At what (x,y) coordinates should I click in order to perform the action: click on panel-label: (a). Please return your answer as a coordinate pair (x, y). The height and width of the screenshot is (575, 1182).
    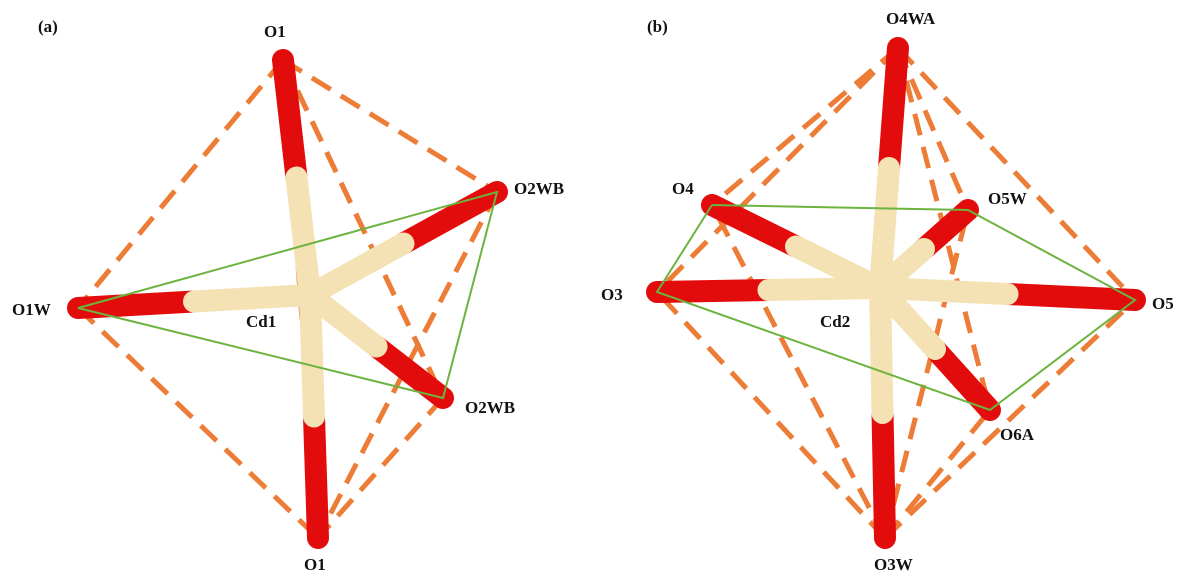
    Looking at the image, I should click on (48, 26).